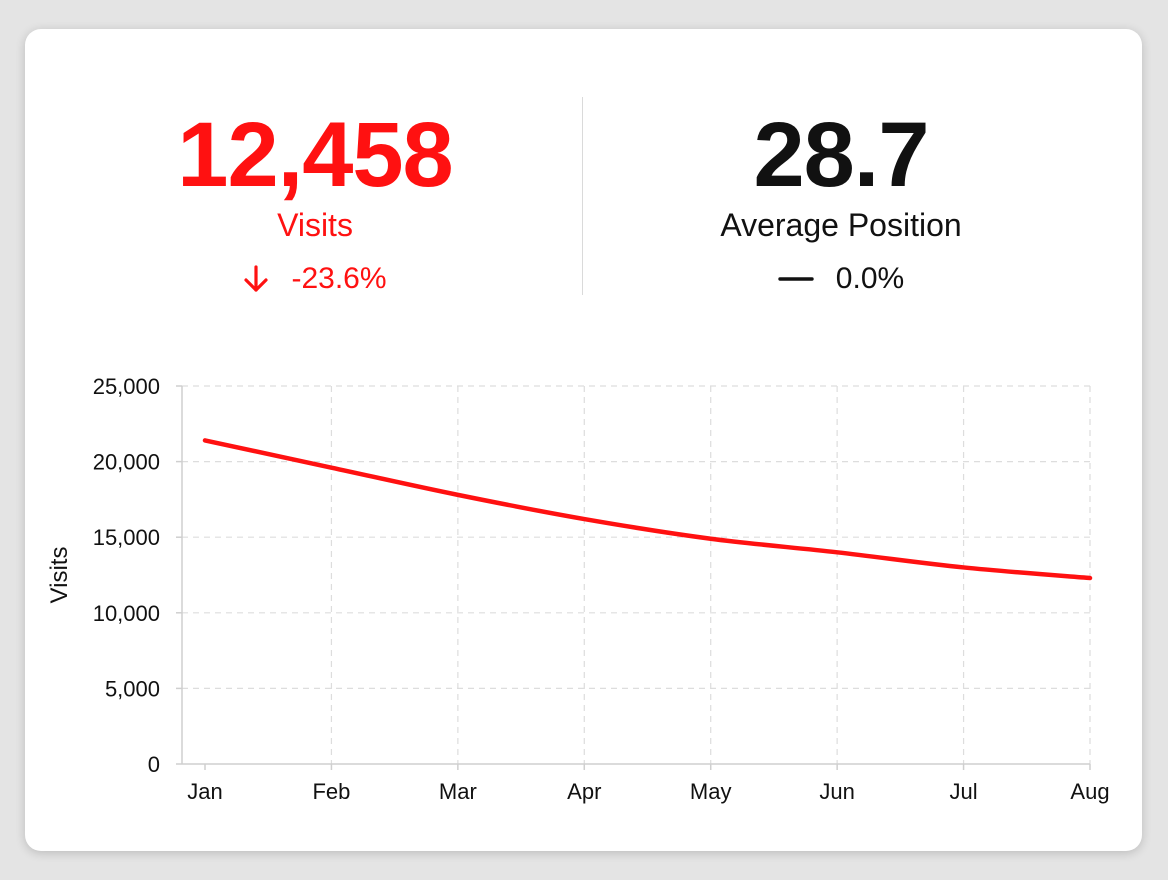  I want to click on x-tick-label: Apr, so click(584, 791).